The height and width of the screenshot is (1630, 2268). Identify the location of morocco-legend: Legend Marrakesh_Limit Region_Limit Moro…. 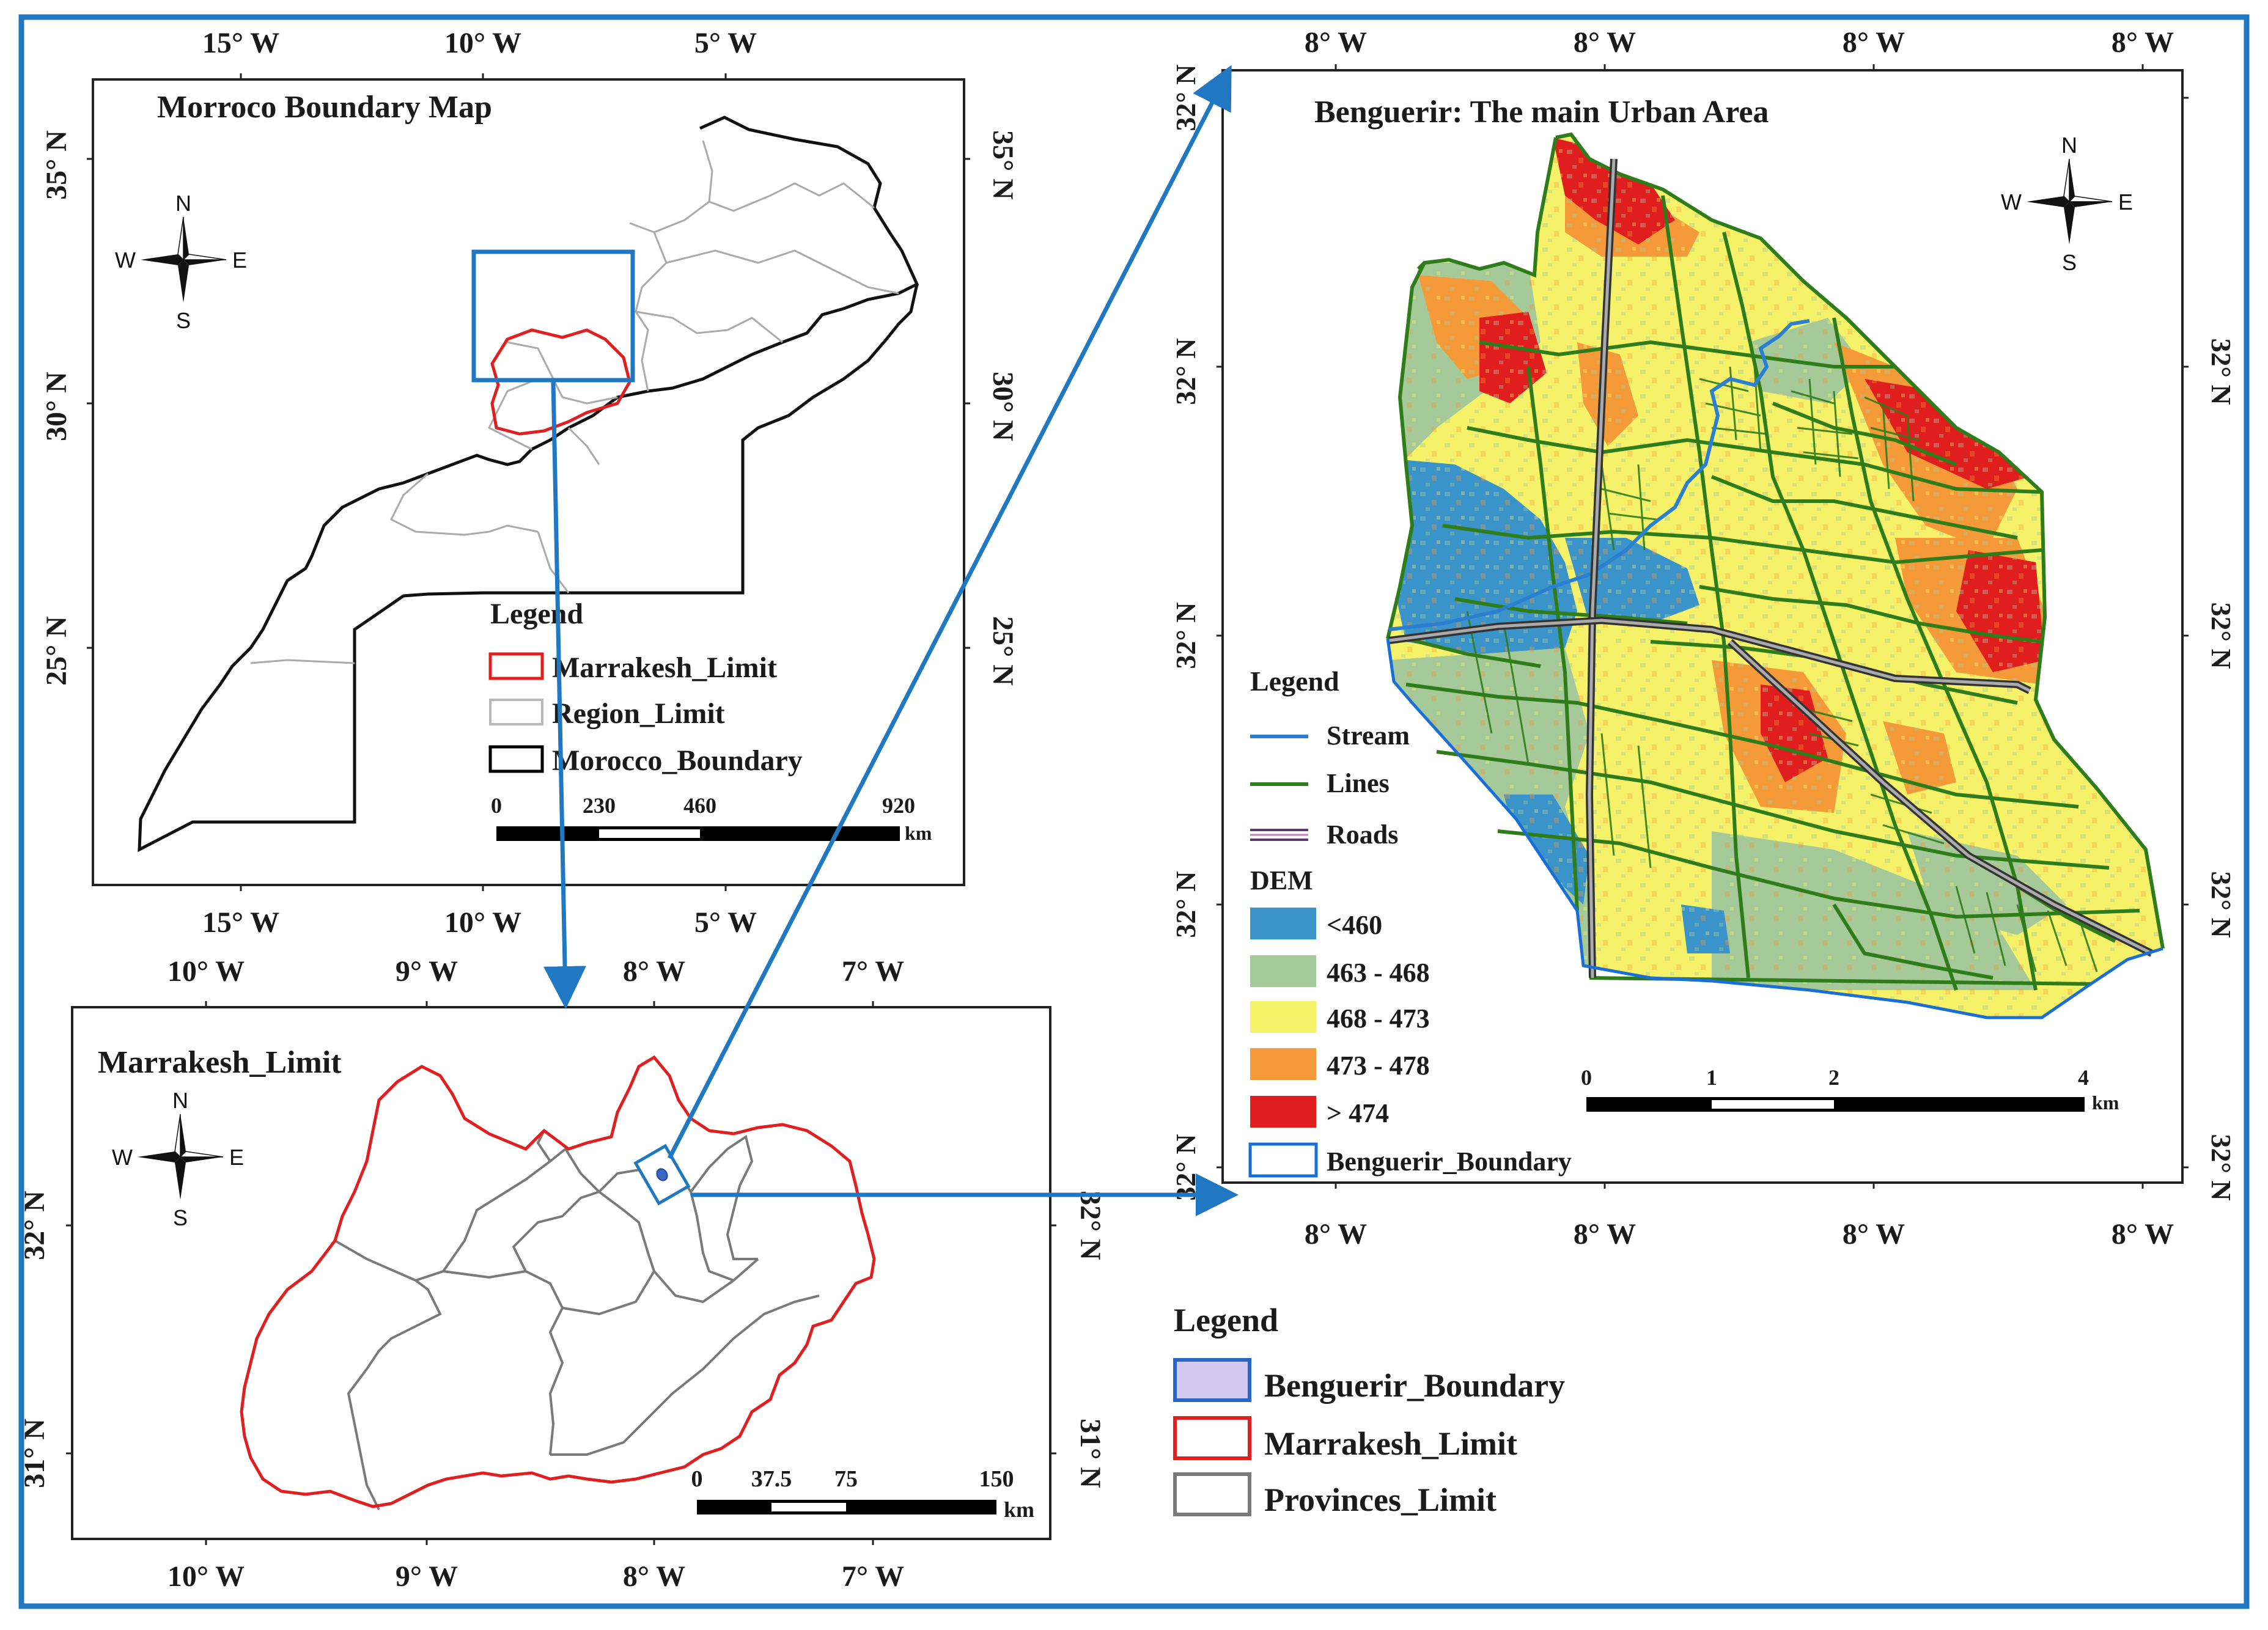
(645, 688).